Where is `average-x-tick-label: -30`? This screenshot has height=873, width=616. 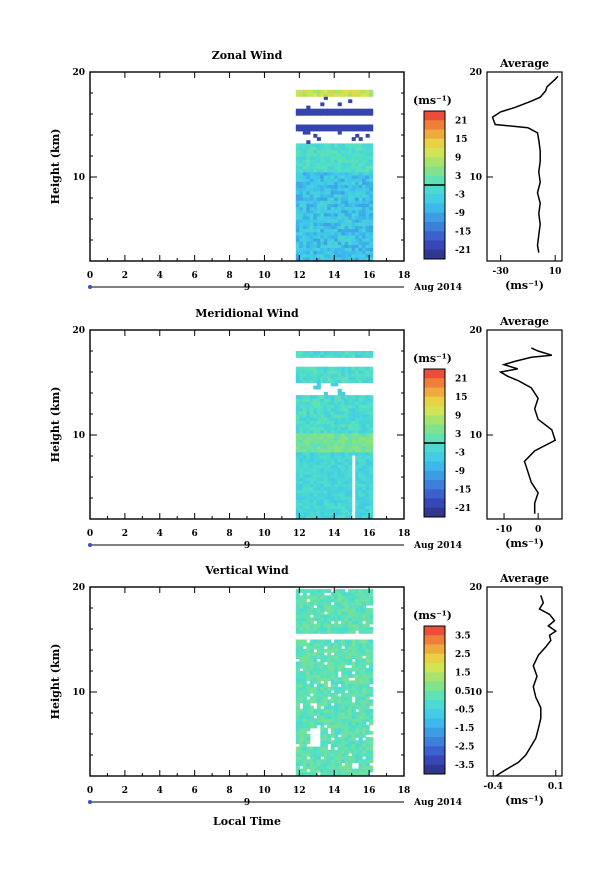 average-x-tick-label: -30 is located at coordinates (501, 272).